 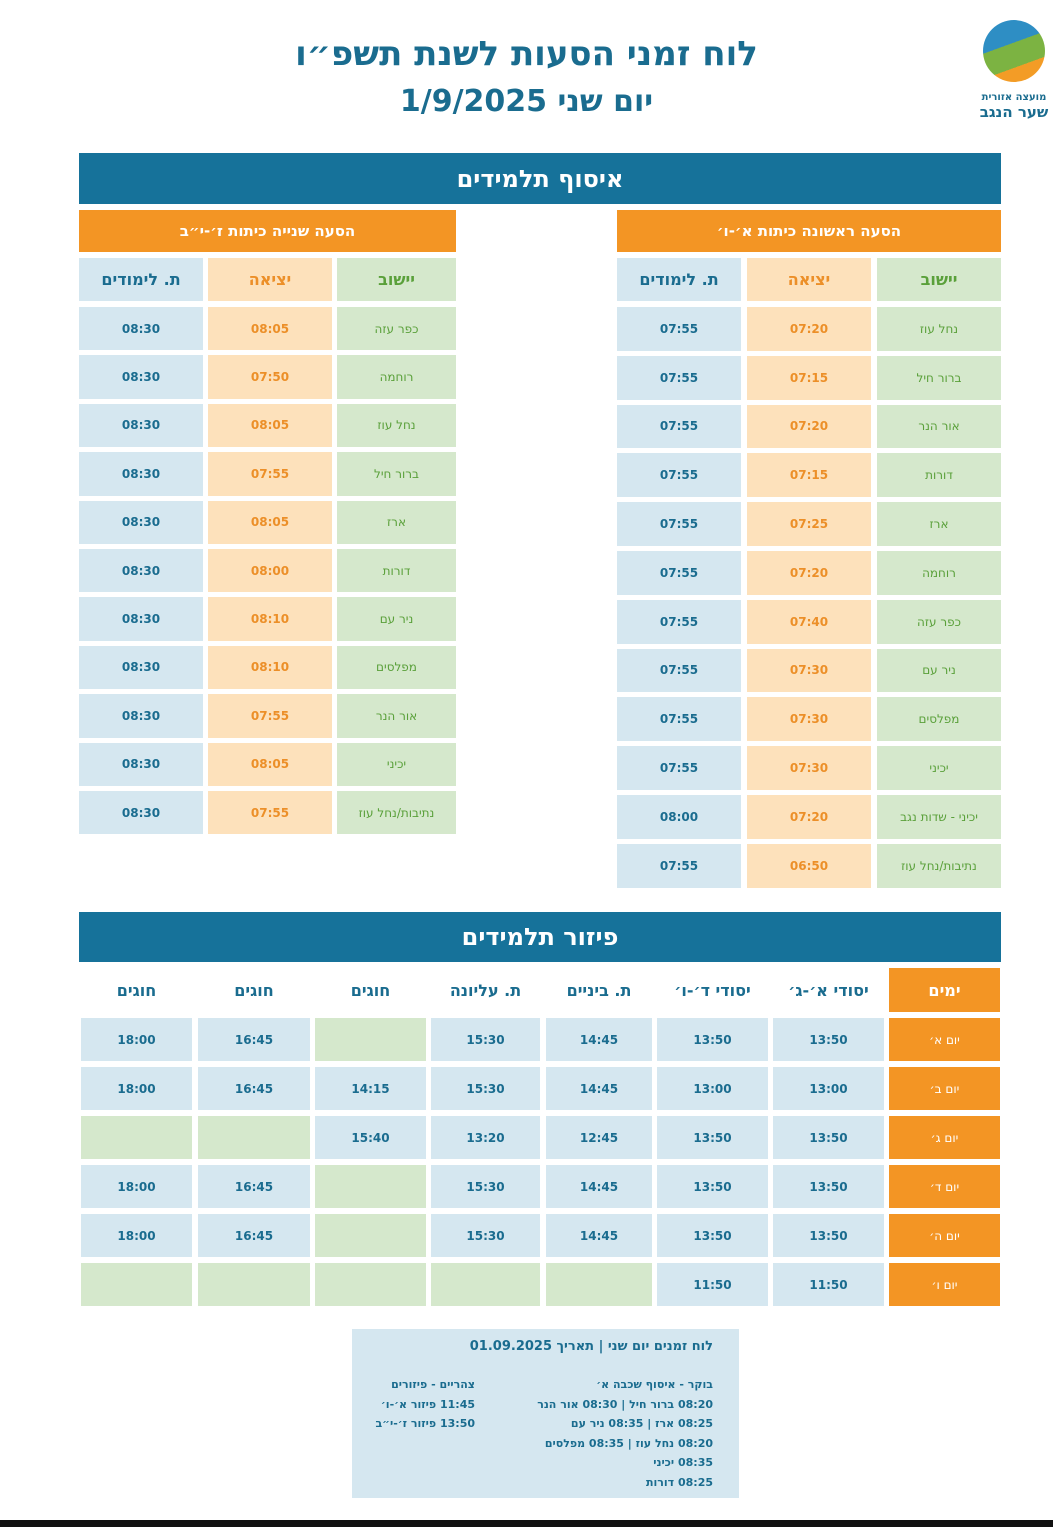 I want to click on settlement-cell: כפר עזה, so click(x=939, y=621).